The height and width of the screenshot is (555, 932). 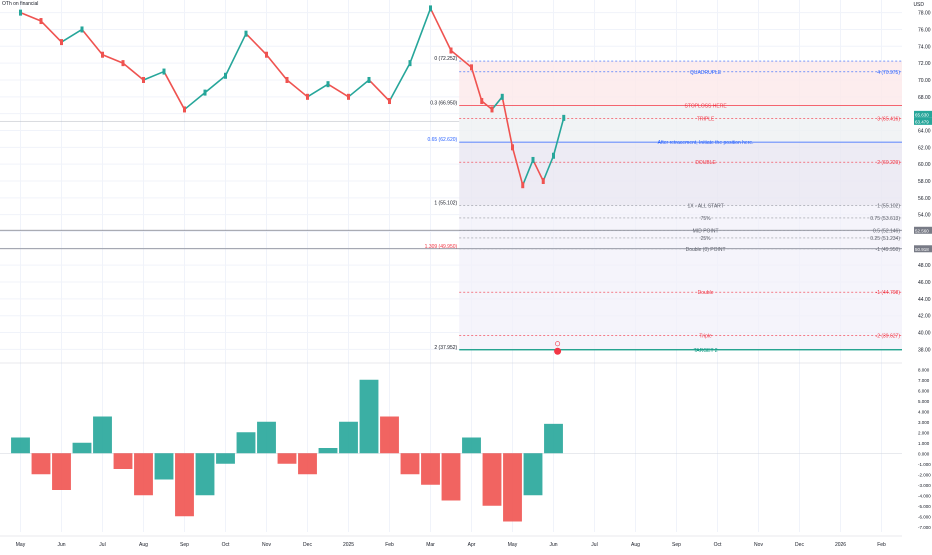 What do you see at coordinates (705, 206) in the screenshot?
I see `fib-center-label: 1X - ALL START` at bounding box center [705, 206].